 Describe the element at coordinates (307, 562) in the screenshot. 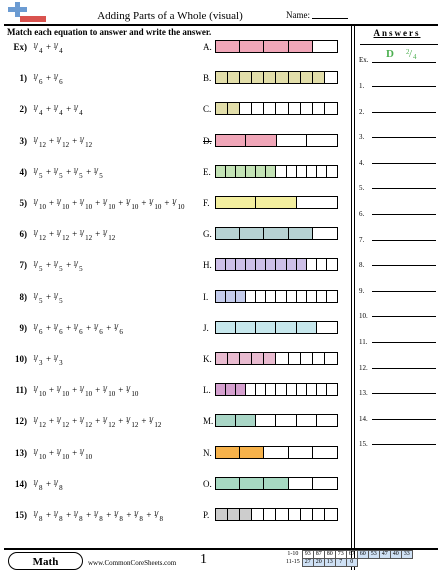

I see `score-cell: 27` at that location.